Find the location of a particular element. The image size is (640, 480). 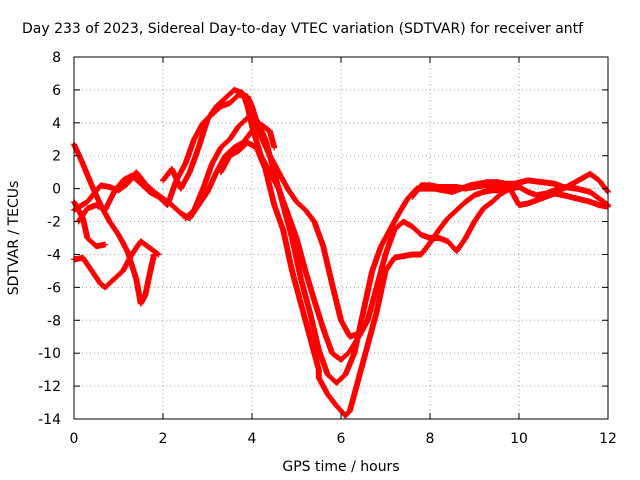

y-tick-label: -10 is located at coordinates (49, 354).